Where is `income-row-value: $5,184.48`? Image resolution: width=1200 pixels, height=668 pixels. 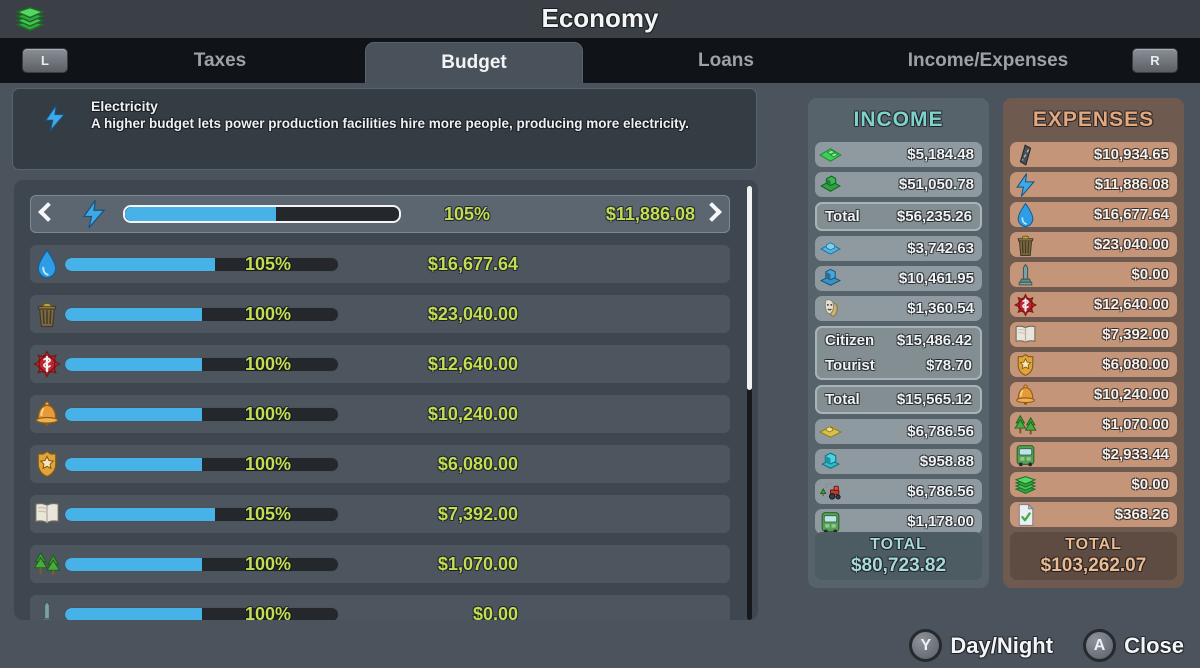
income-row-value: $5,184.48 is located at coordinates (940, 154).